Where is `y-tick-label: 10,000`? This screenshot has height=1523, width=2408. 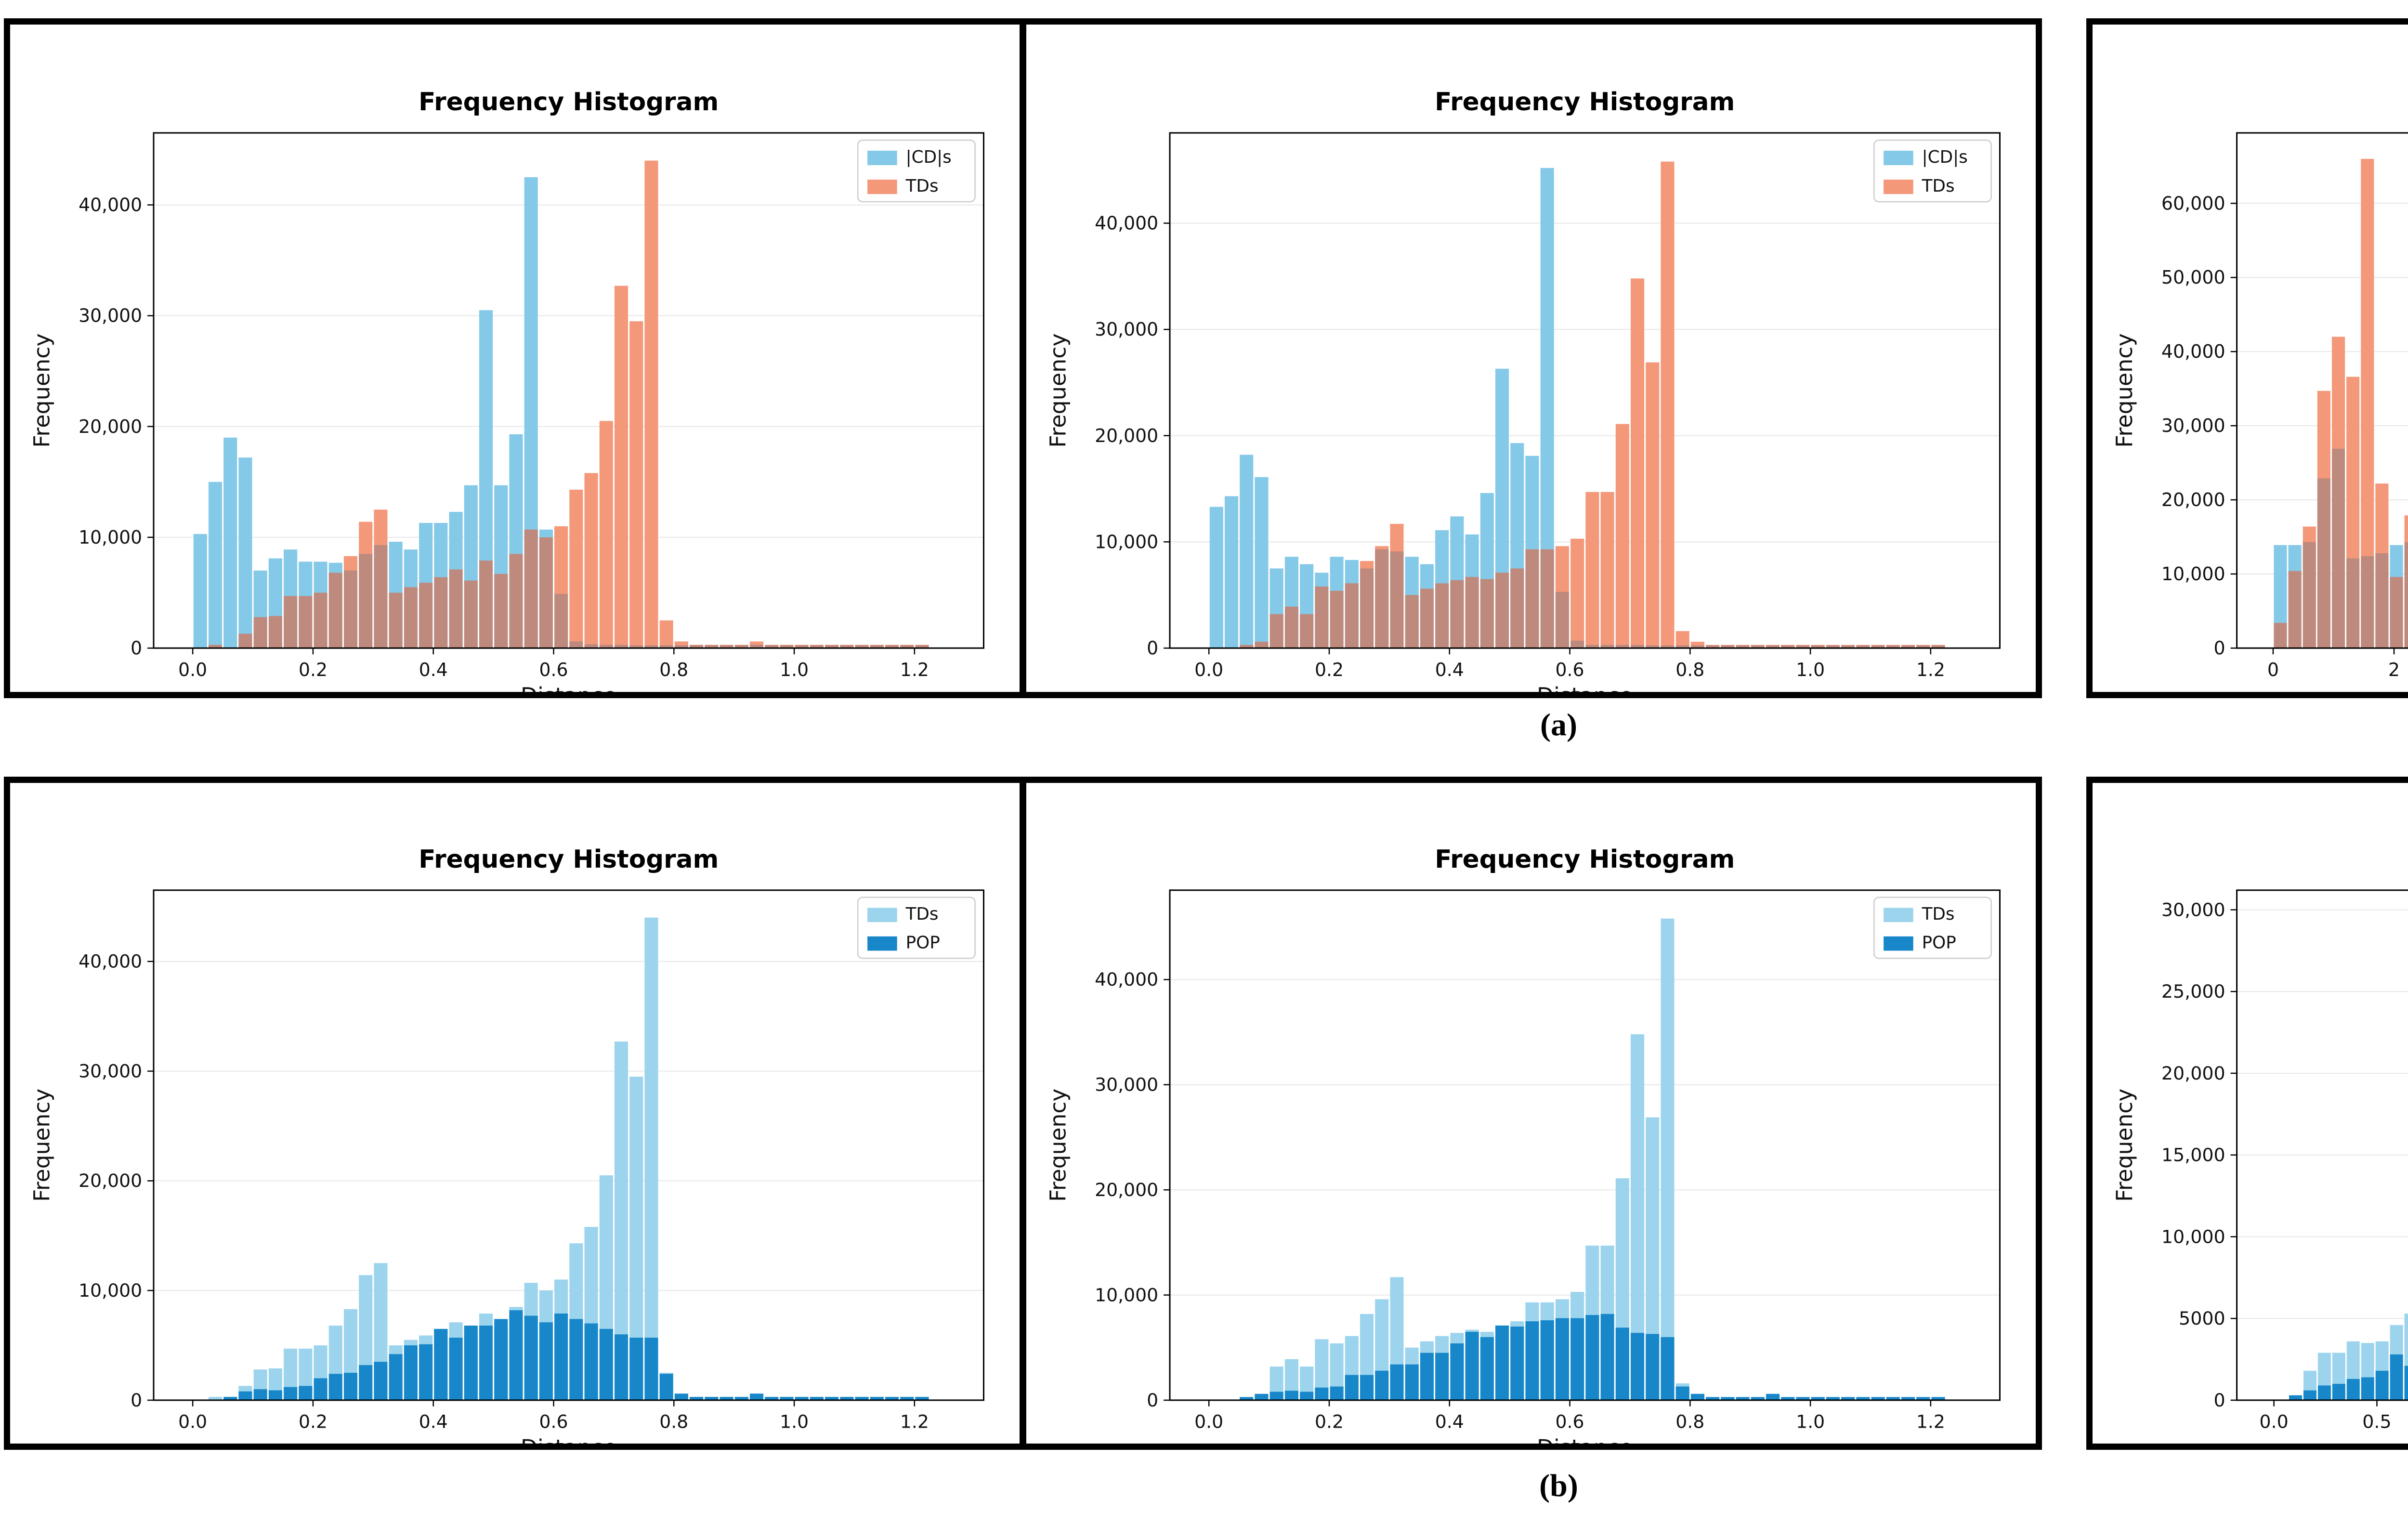 y-tick-label: 10,000 is located at coordinates (1126, 541).